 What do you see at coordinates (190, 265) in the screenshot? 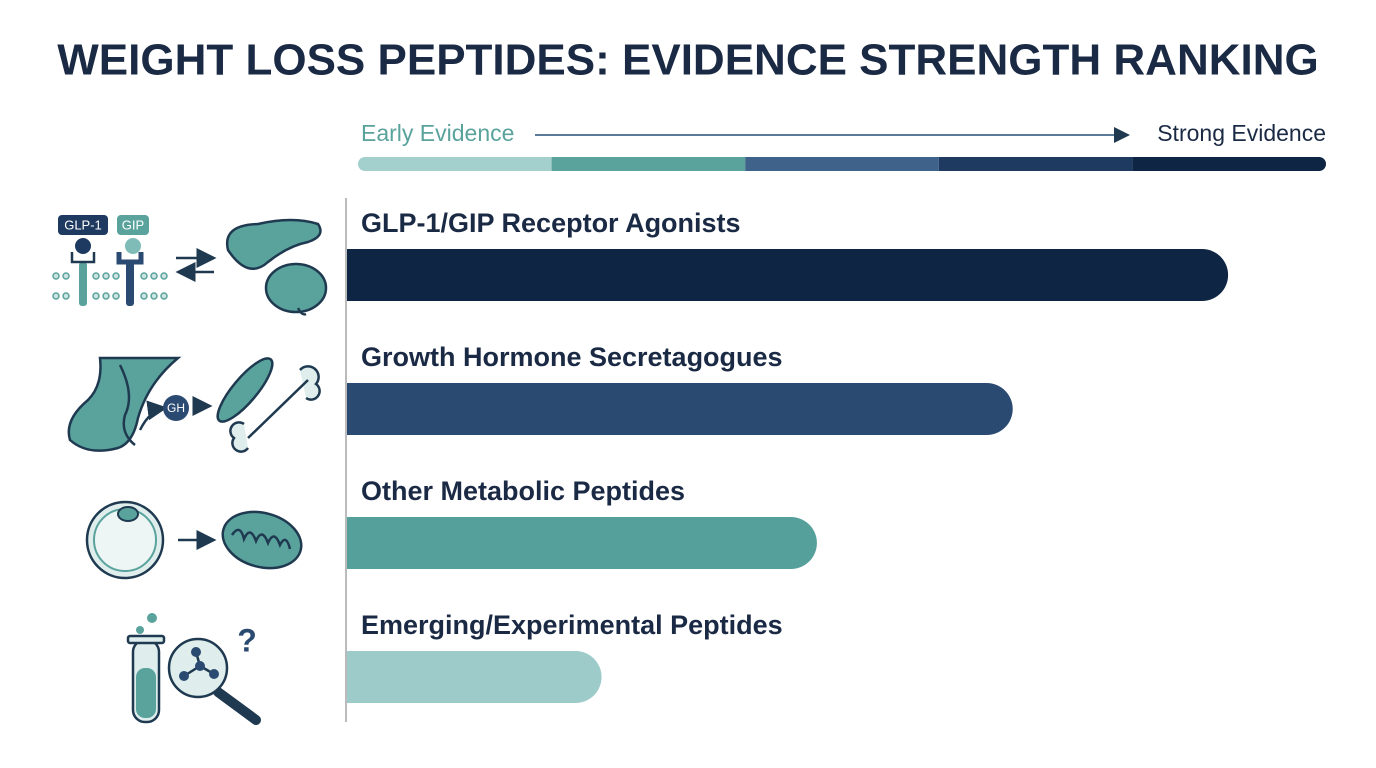
I see `icon-receptors: GLP-1 GIP` at bounding box center [190, 265].